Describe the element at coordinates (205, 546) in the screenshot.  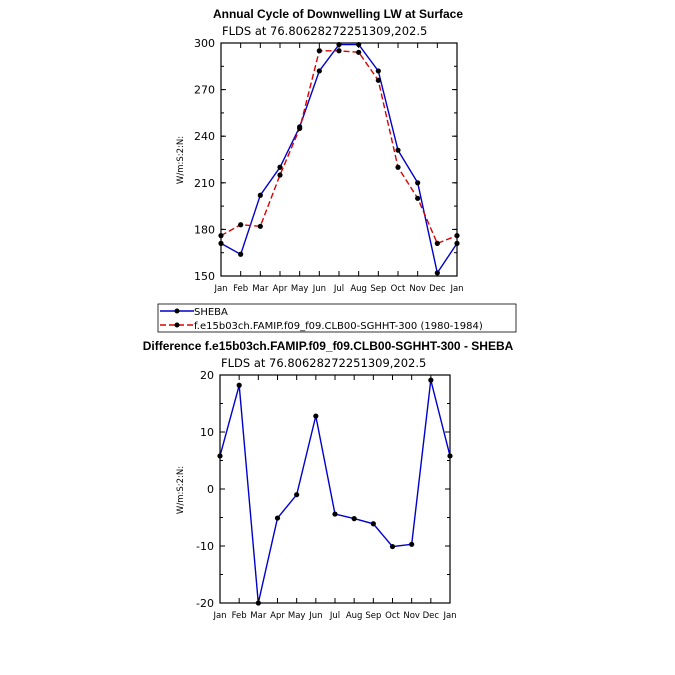
I see `y-tick-label: -10` at that location.